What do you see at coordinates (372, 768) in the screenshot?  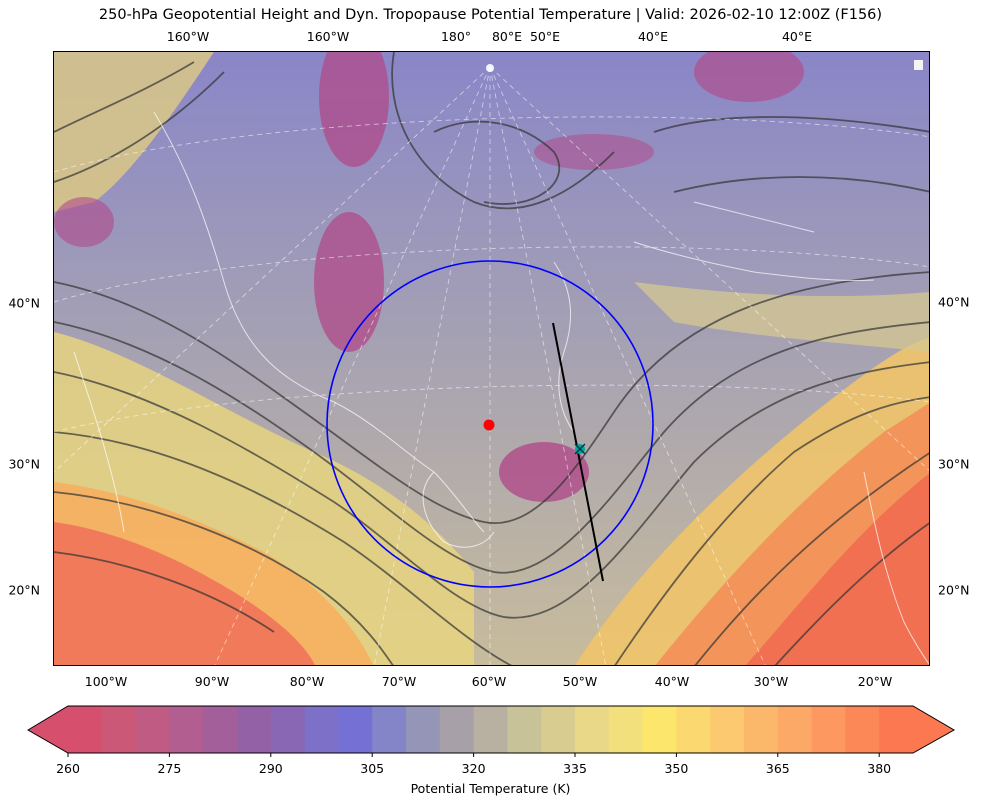 I see `colorbar-tick-label: 305` at bounding box center [372, 768].